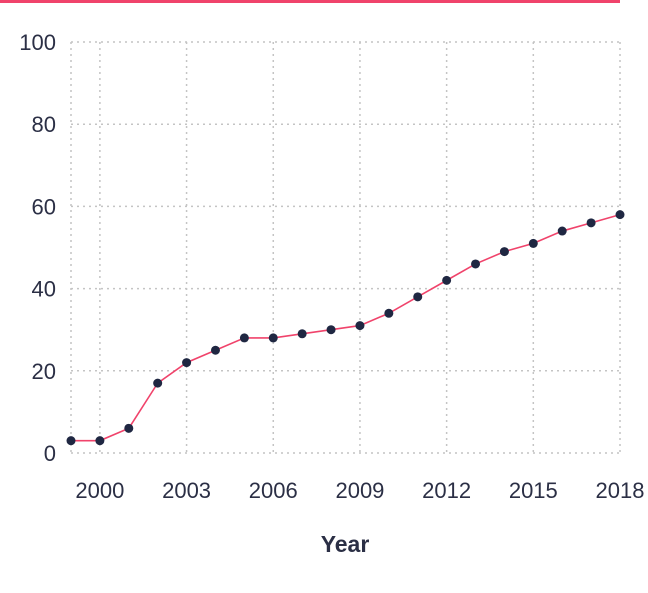  I want to click on y-tick-label: 40, so click(44, 289).